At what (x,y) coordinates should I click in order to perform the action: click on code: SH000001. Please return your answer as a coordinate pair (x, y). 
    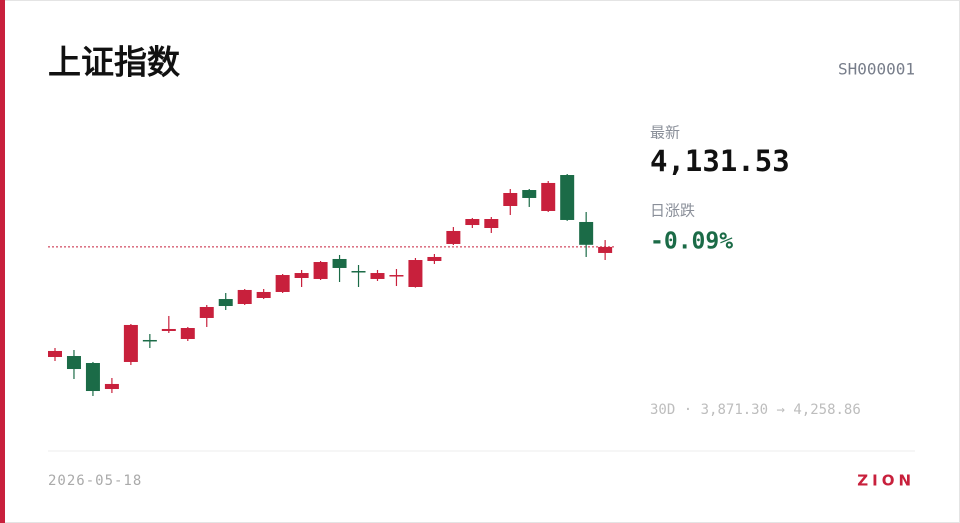
    Looking at the image, I should click on (876, 69).